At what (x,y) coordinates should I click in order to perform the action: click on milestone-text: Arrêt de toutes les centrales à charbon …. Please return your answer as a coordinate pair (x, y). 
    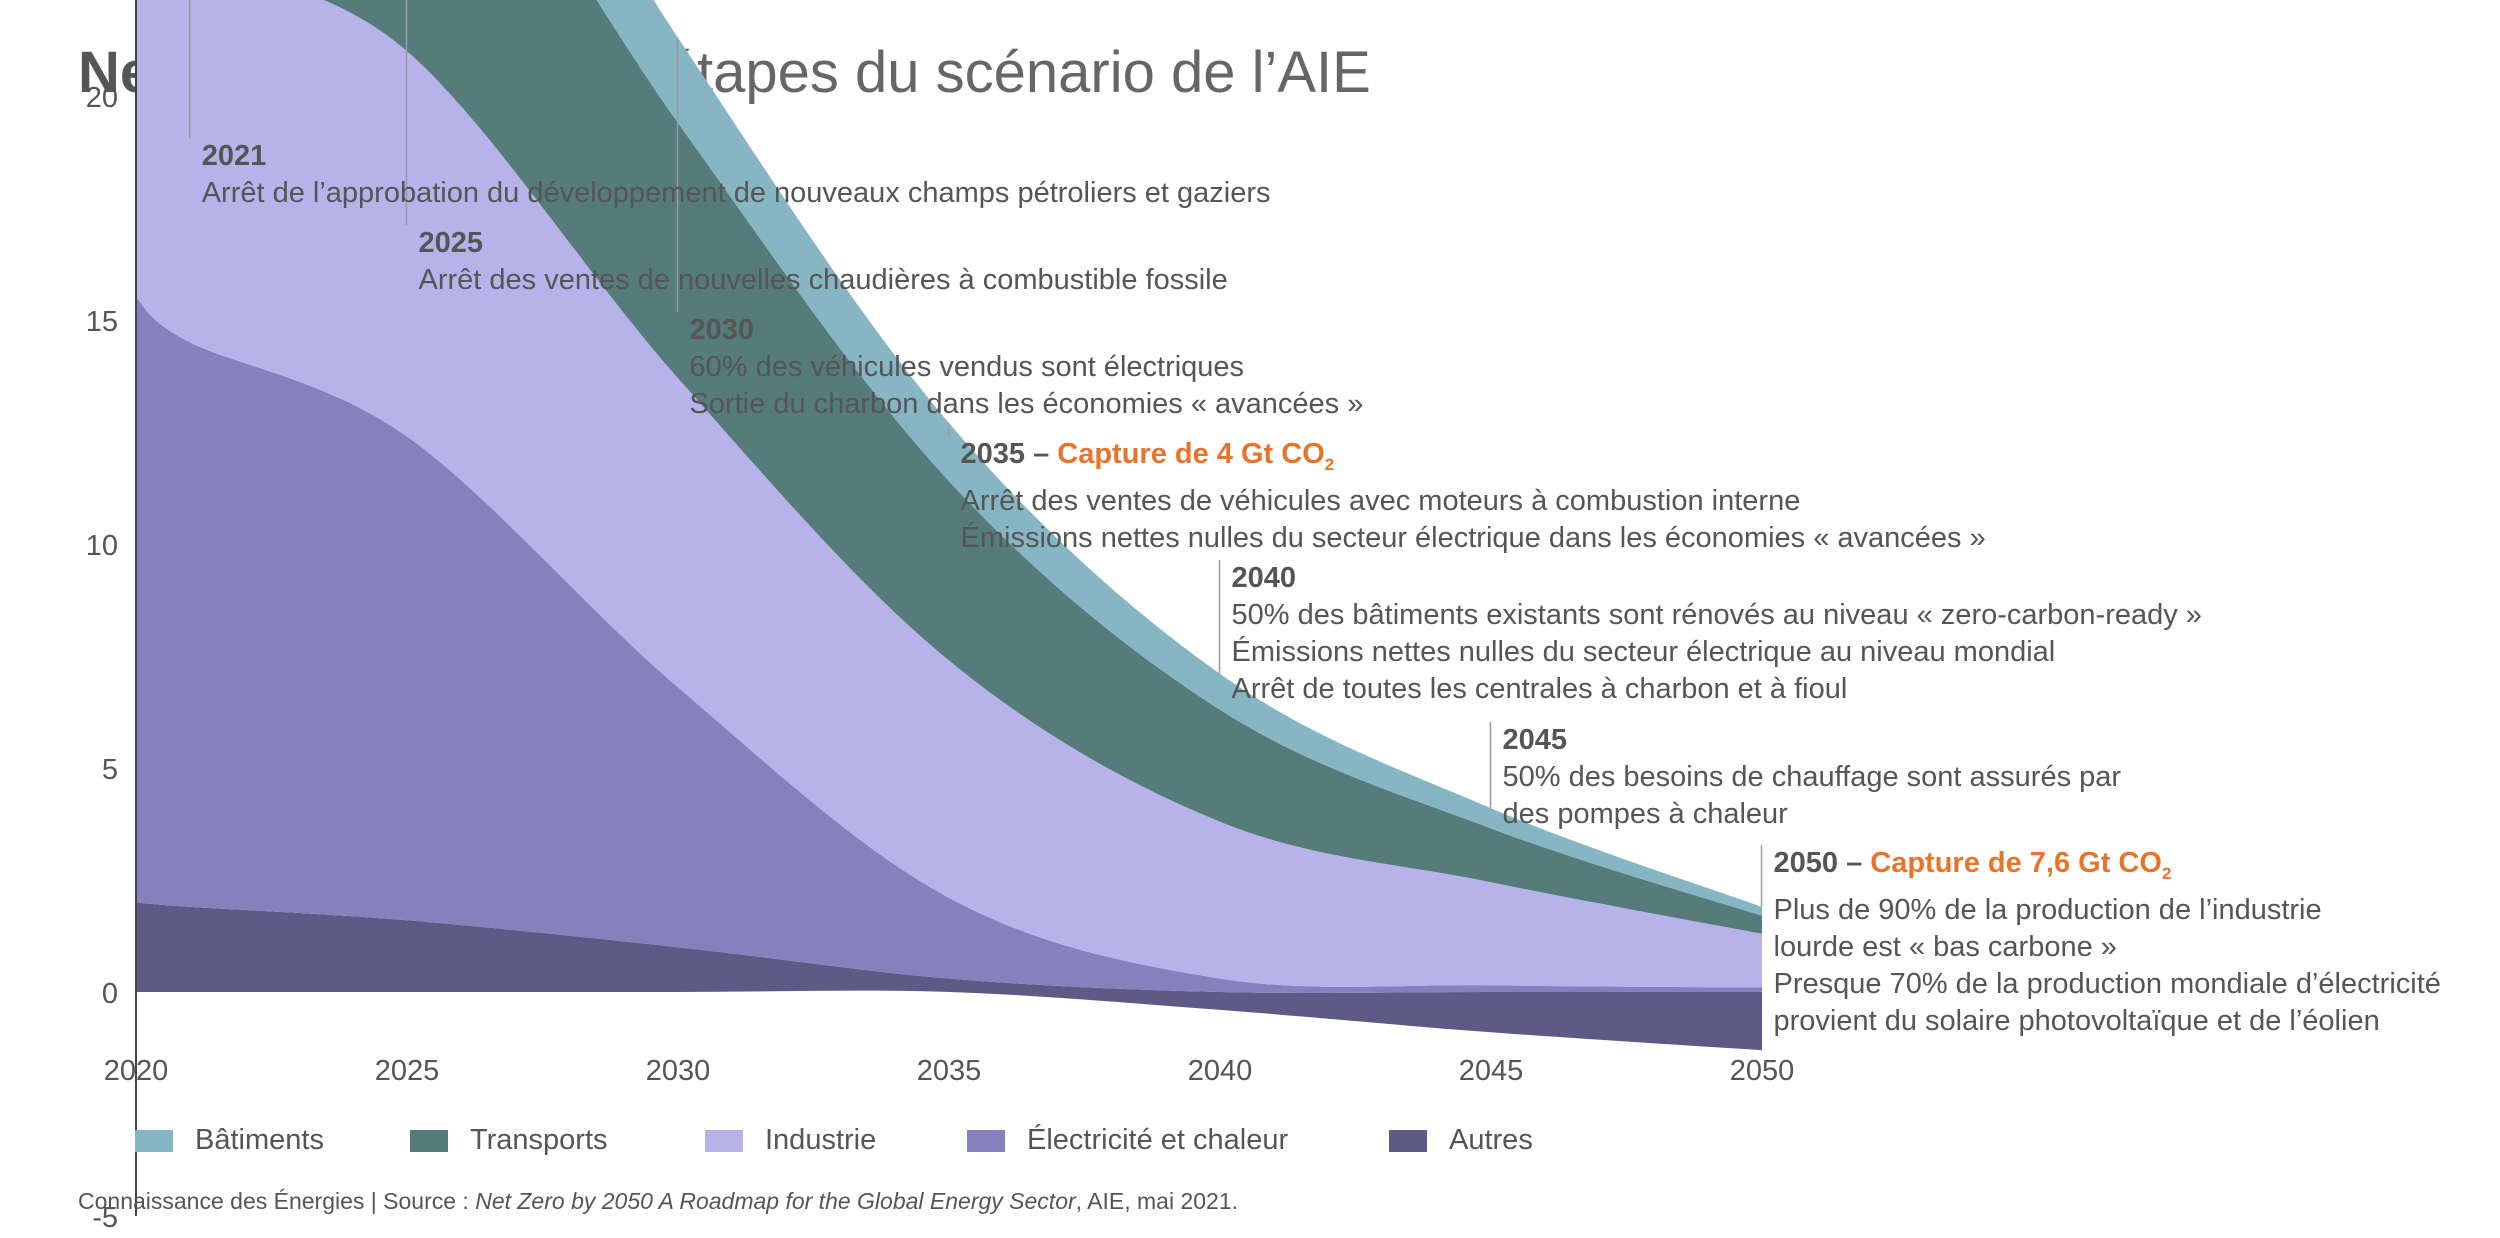
    Looking at the image, I should click on (1539, 689).